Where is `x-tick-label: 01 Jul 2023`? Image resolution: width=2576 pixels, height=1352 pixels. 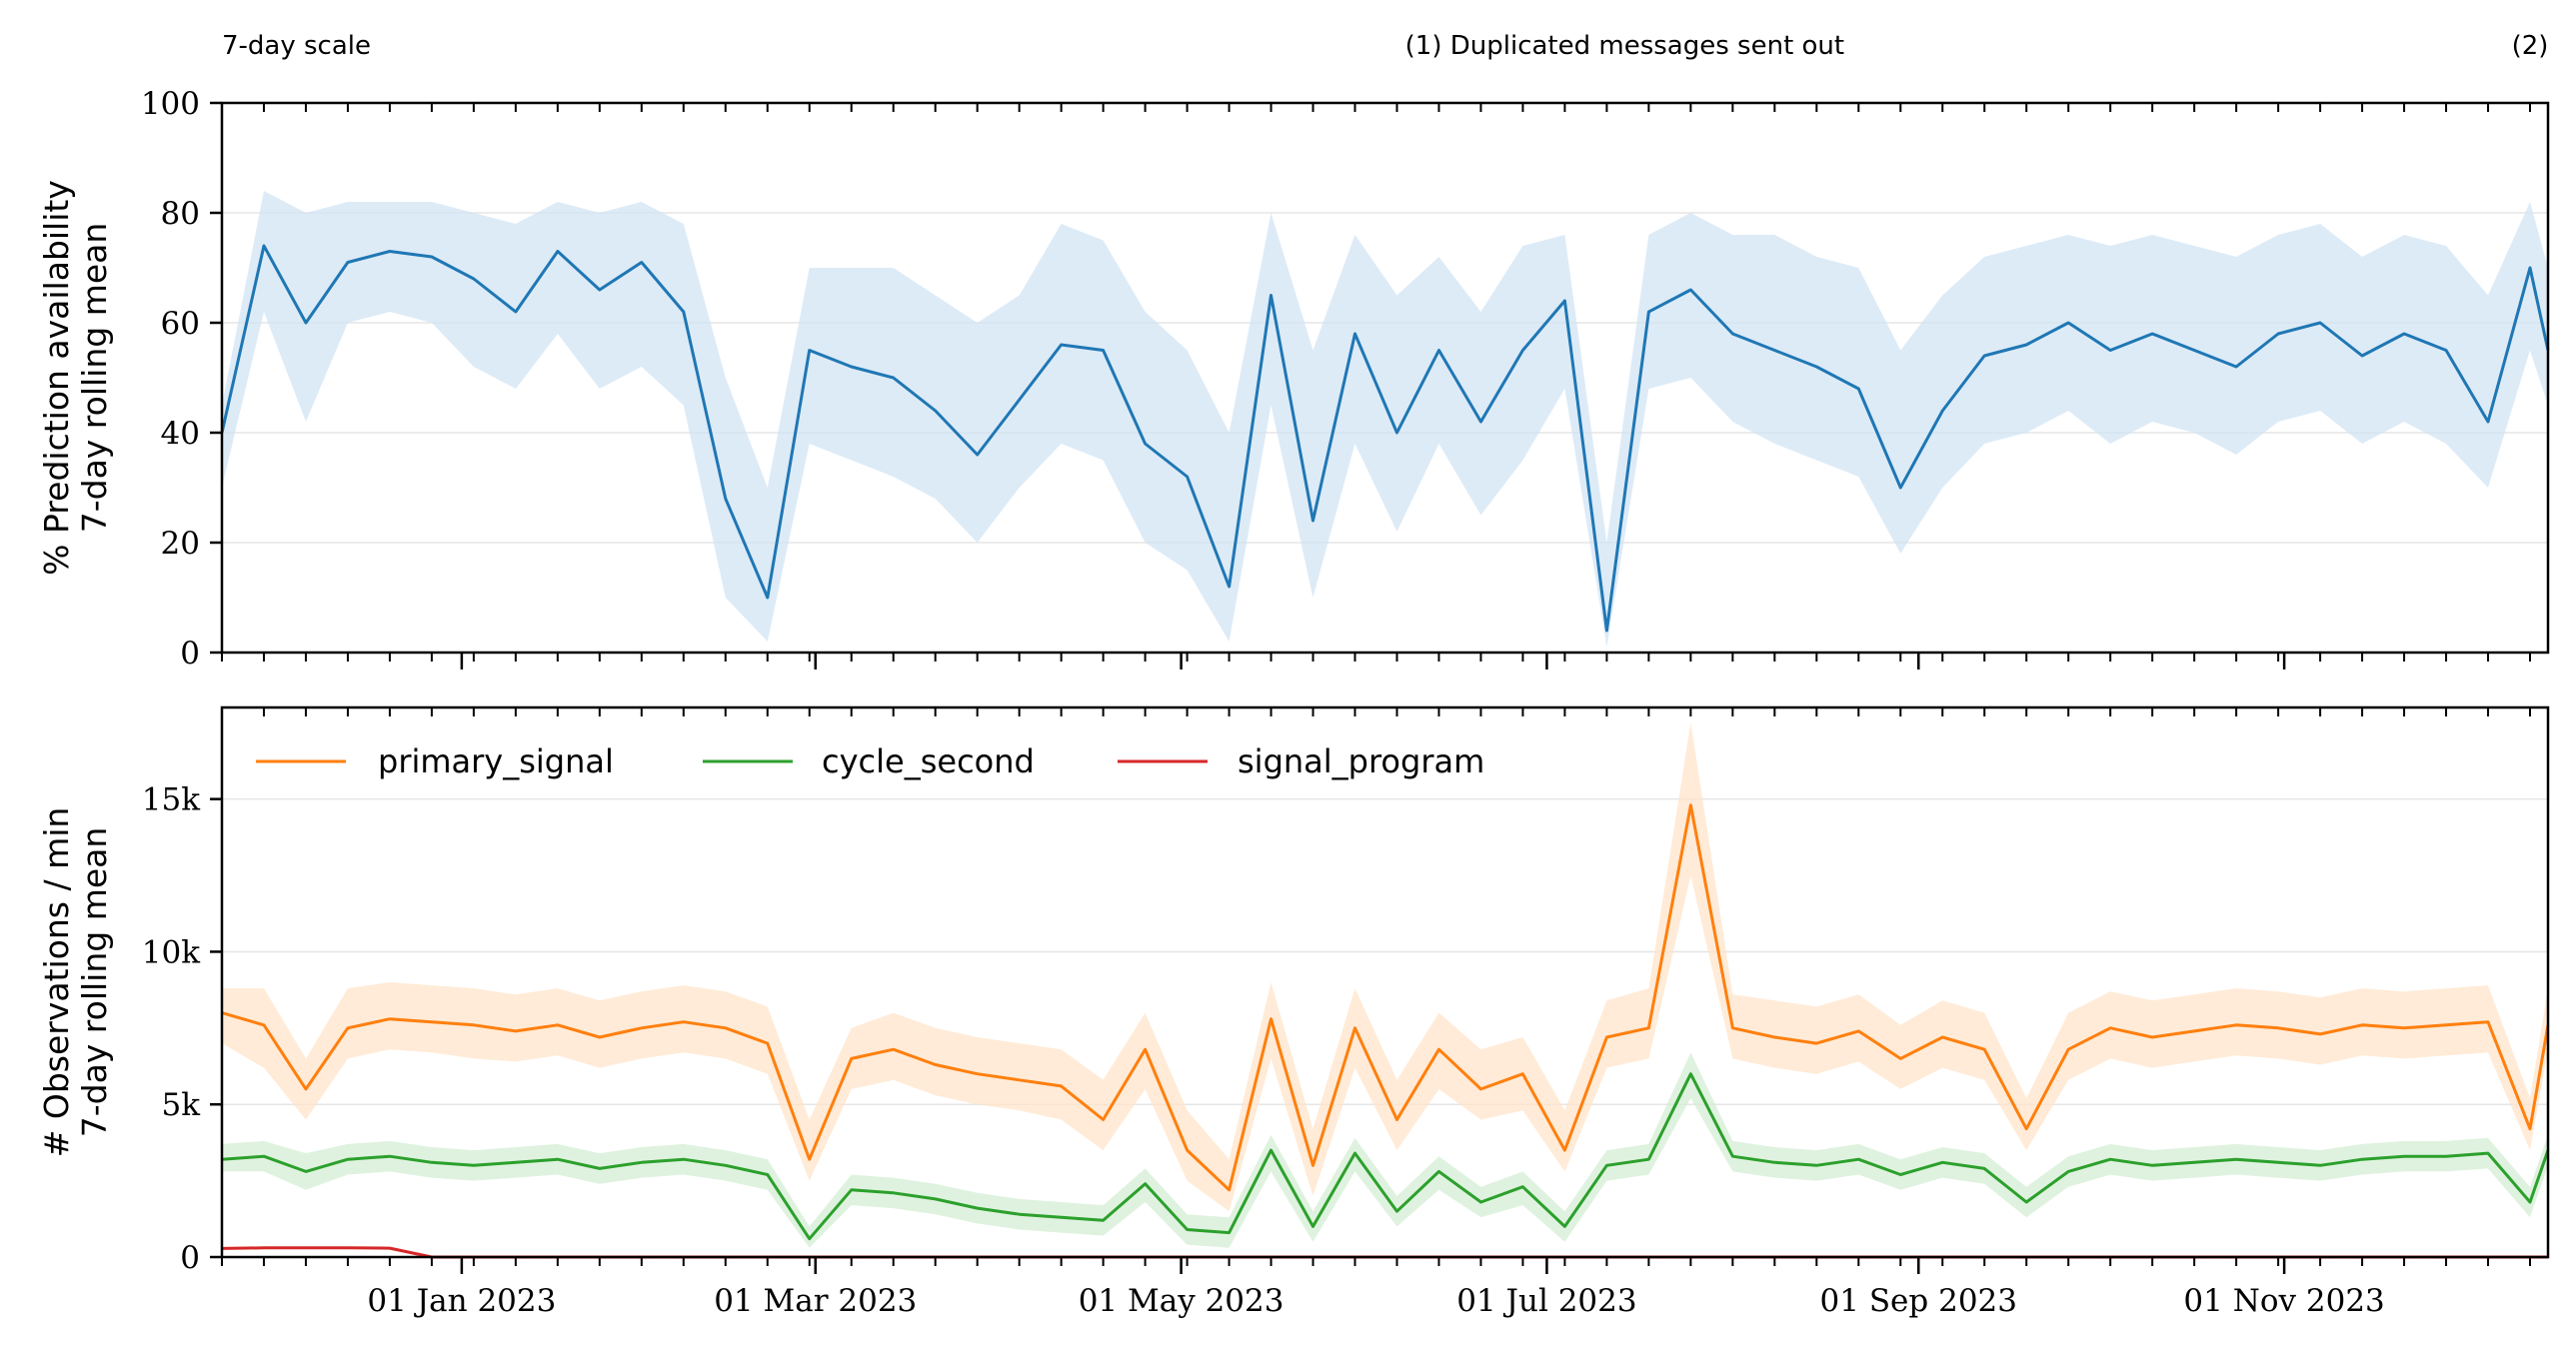 x-tick-label: 01 Jul 2023 is located at coordinates (1546, 1301).